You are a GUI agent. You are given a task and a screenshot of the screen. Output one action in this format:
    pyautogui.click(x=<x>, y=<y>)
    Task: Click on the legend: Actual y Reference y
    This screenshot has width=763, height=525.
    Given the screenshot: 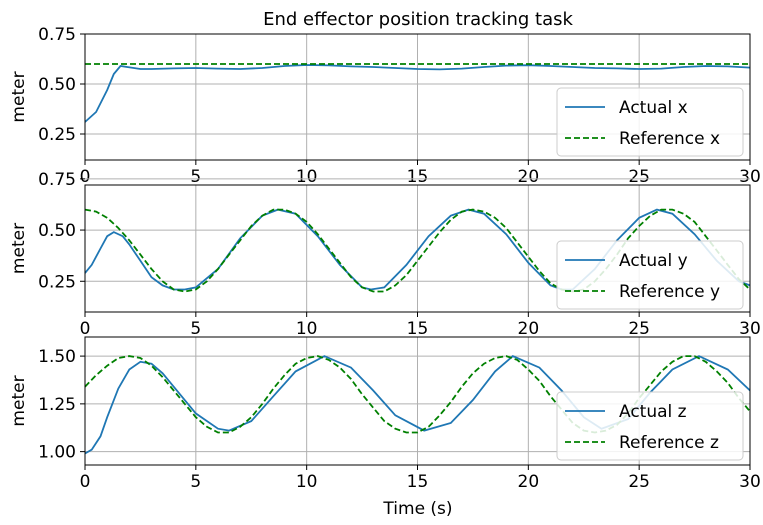 What is the action you would take?
    pyautogui.click(x=650, y=275)
    